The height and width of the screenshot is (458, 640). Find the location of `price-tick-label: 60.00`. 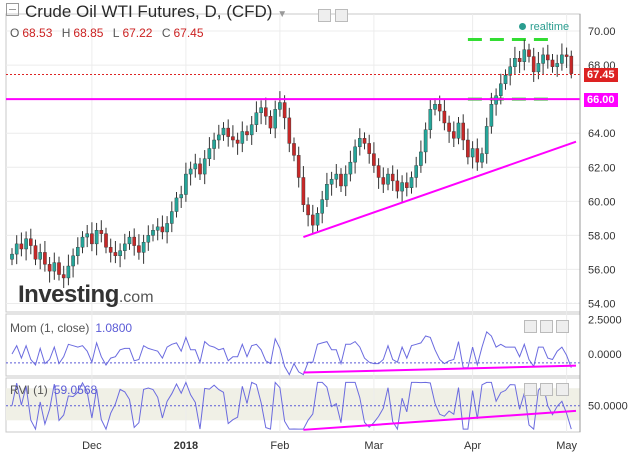

price-tick-label: 60.00 is located at coordinates (602, 202).